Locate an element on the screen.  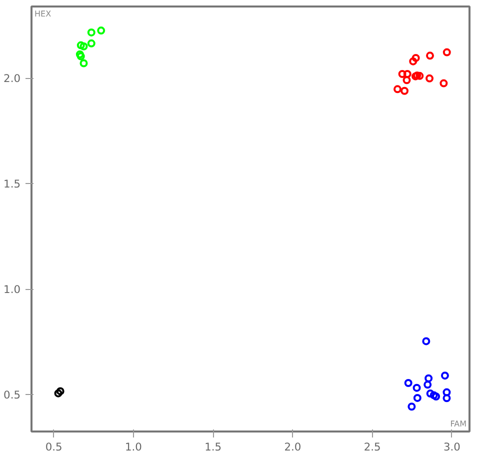
y-tick-label: 1.0 is located at coordinates (12, 289).